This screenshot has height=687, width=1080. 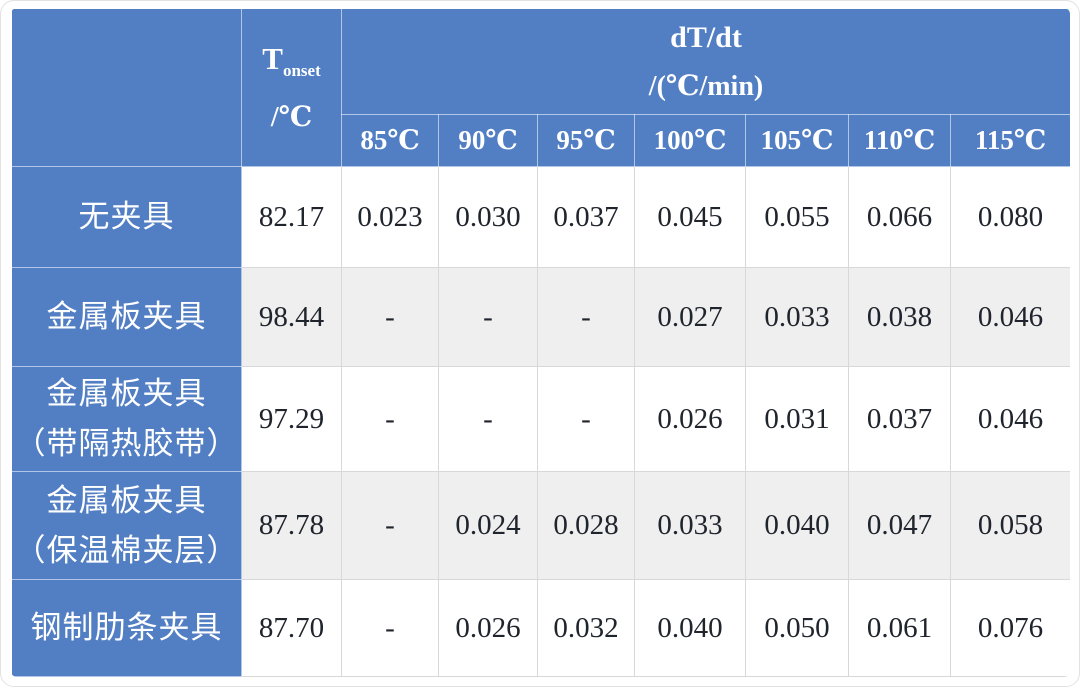 What do you see at coordinates (390, 140) in the screenshot?
I see `temp-column-header: 85℃` at bounding box center [390, 140].